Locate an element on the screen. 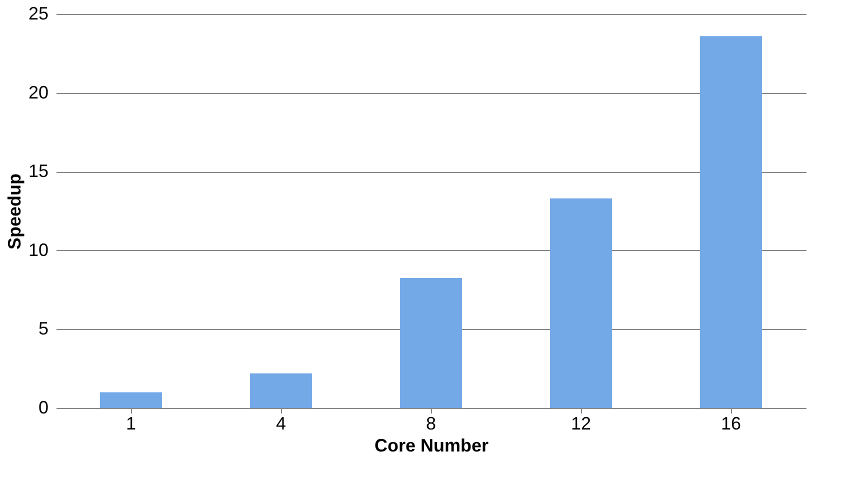 Image resolution: width=841 pixels, height=491 pixels. x-axis-title: Core Number is located at coordinates (431, 446).